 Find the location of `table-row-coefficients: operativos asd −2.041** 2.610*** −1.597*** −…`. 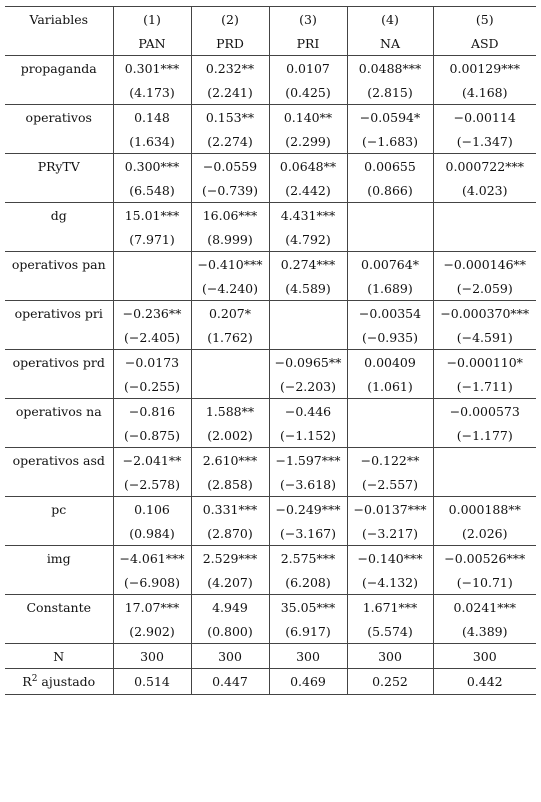

table-row-coefficients: operativos asd −2.041** 2.610*** −1.597*** −… is located at coordinates (270, 459).